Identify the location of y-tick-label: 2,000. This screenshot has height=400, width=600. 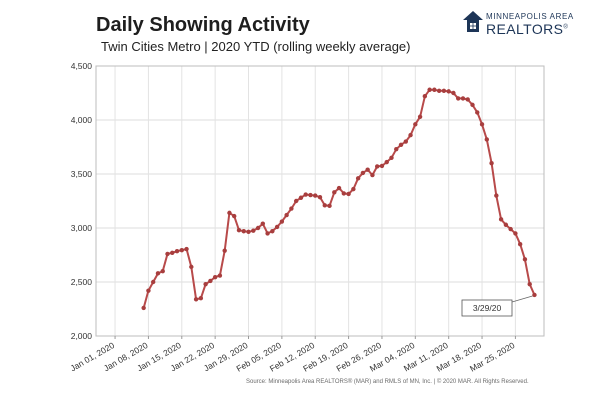
(82, 336).